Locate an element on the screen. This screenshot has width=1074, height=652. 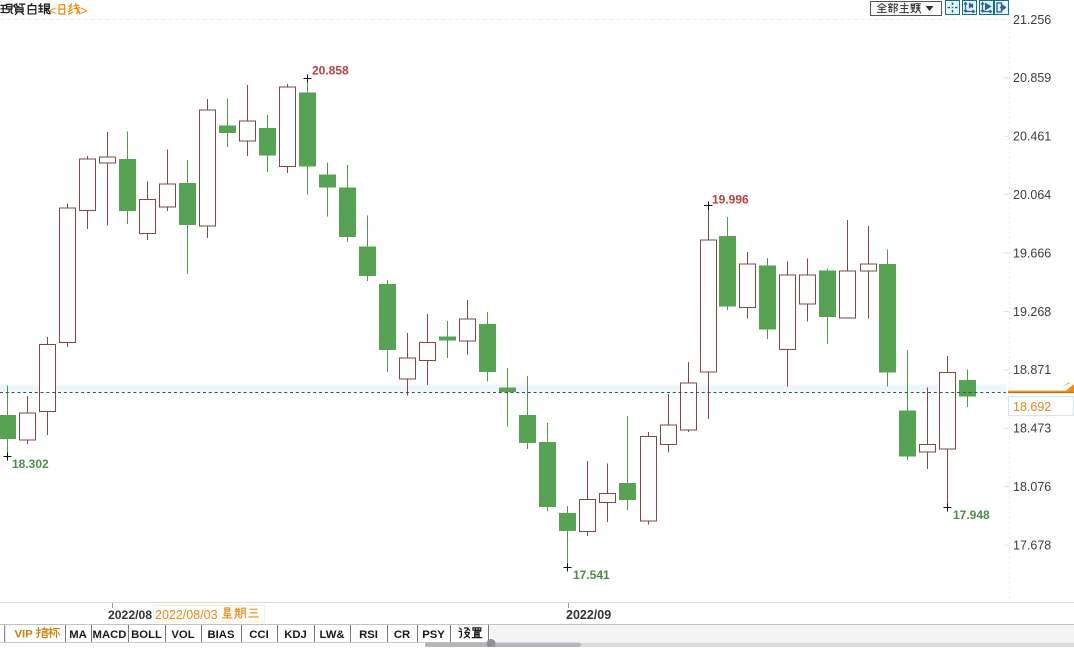
svg-text: 21.256 is located at coordinates (1032, 20).